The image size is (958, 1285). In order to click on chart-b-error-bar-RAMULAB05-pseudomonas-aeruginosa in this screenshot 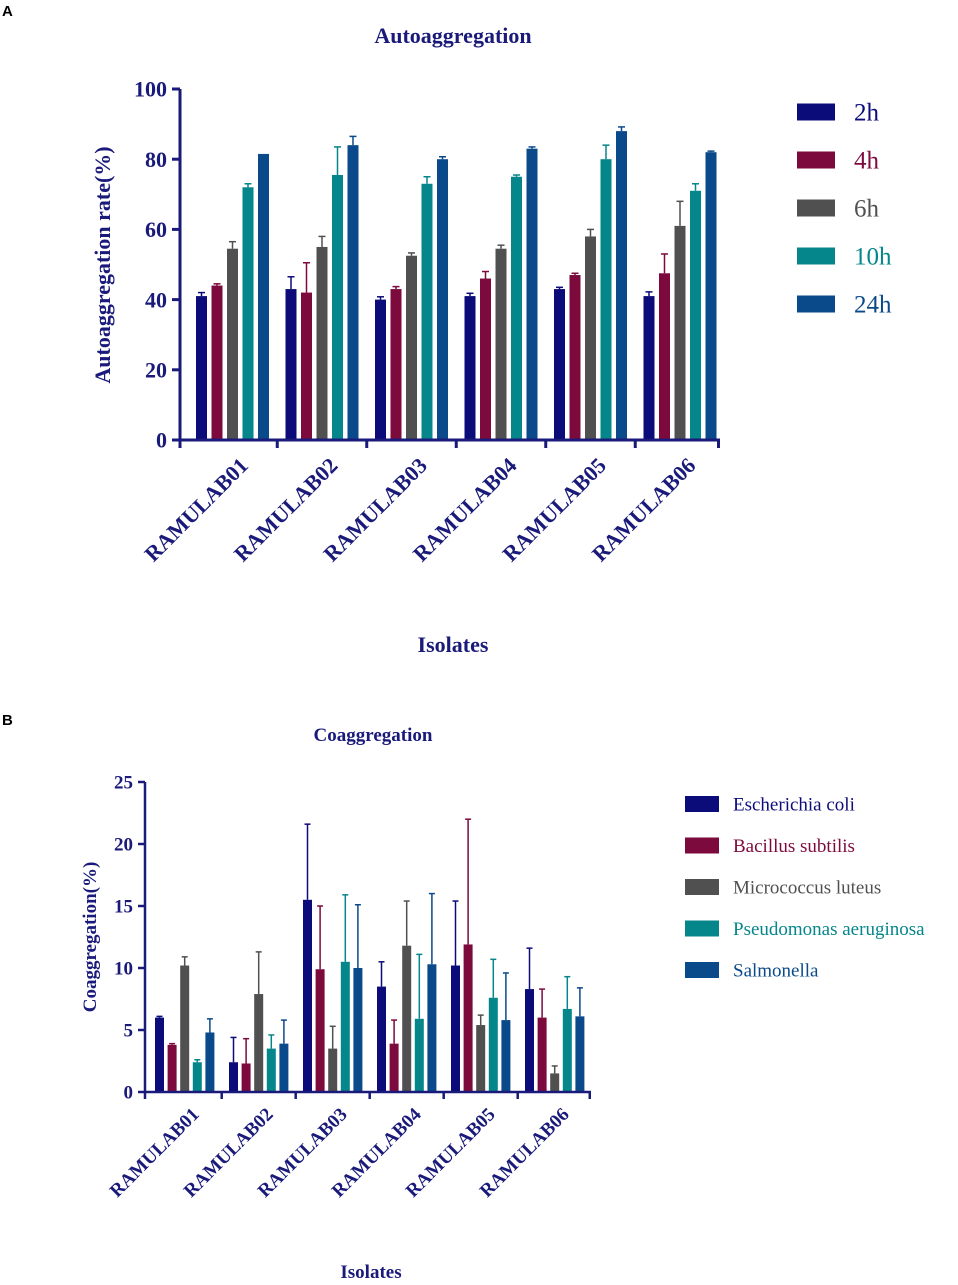, I will do `click(493, 978)`.